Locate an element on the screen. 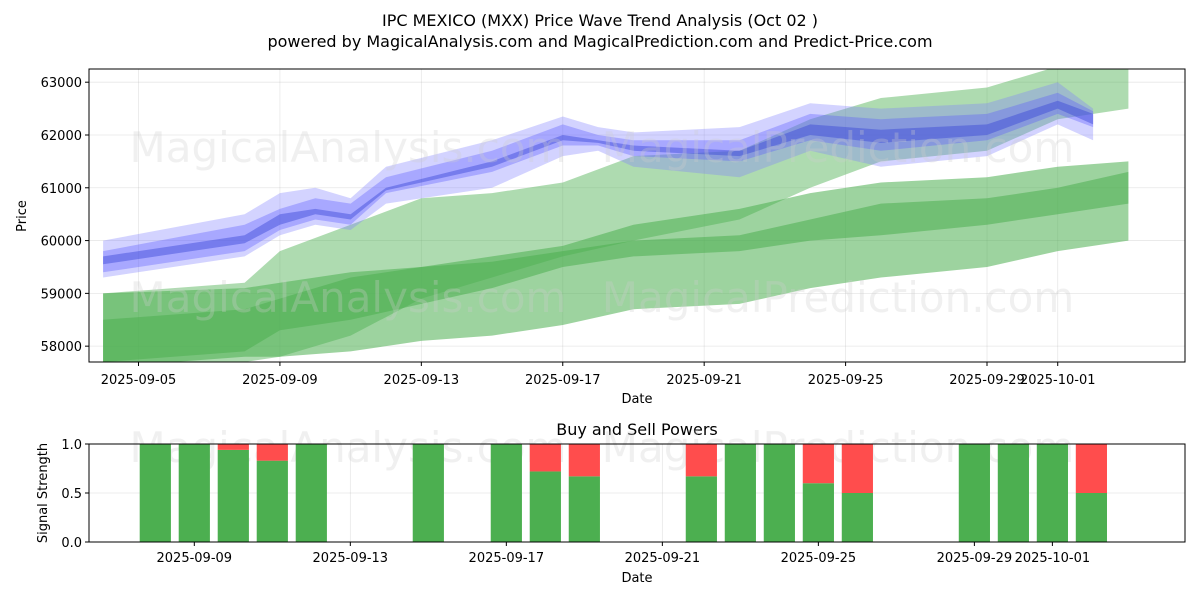 The image size is (1200, 600). buy-sell-x-tick-label: 2025-09-13 is located at coordinates (351, 558).